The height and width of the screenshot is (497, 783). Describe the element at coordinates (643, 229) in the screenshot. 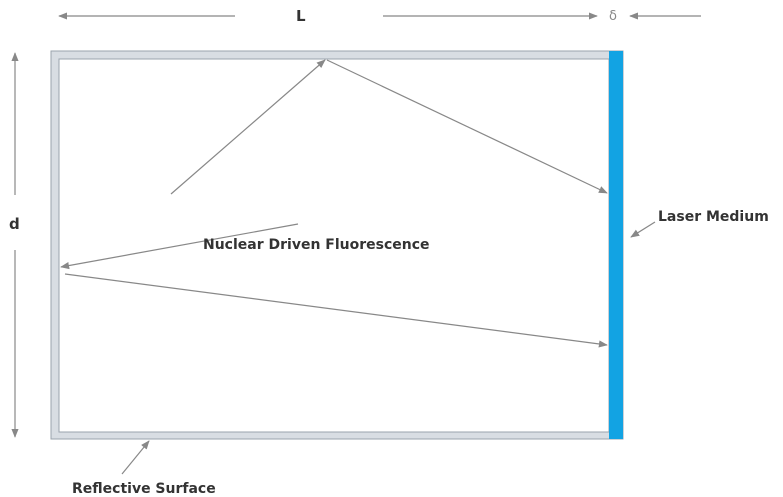

I see `laser-medium-pointer-arrow` at that location.